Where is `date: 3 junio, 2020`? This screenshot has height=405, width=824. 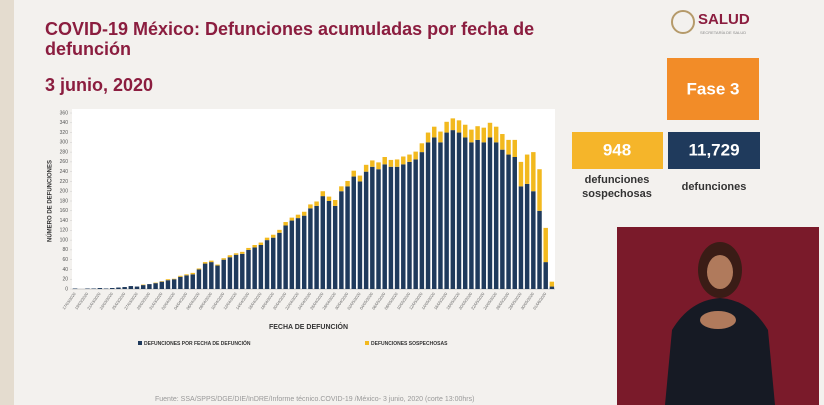 date: 3 junio, 2020 is located at coordinates (99, 85).